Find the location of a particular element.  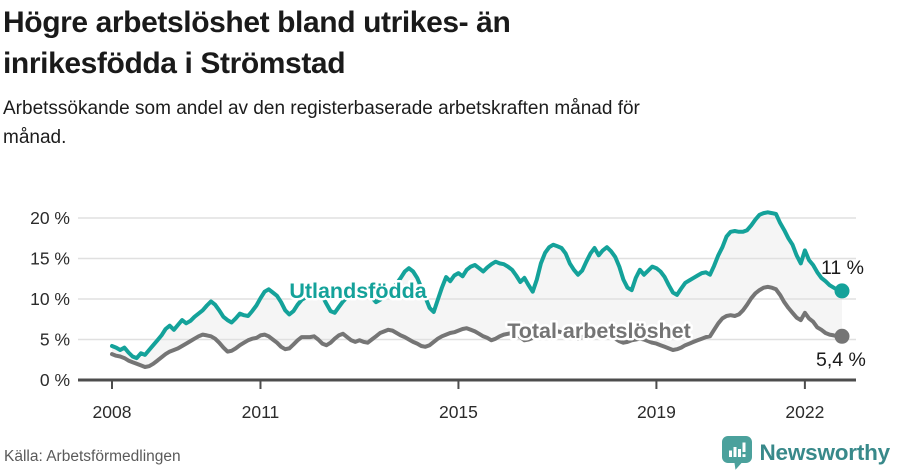

newsworthy-logo: Newsworthy is located at coordinates (806, 453).